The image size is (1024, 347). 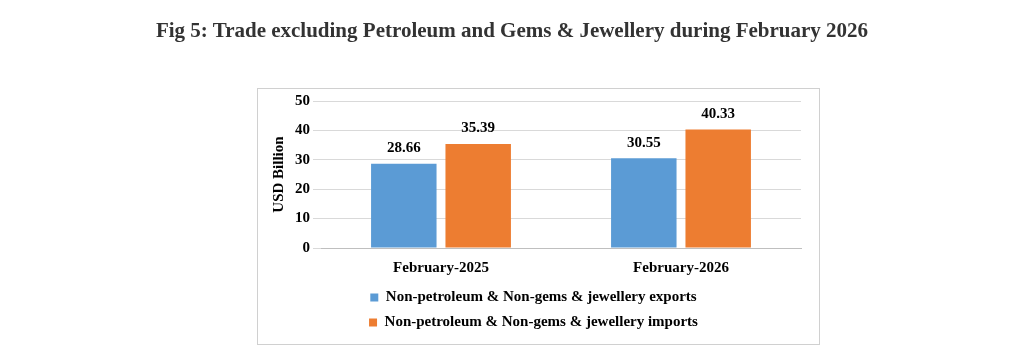 I want to click on data-label: 35.39, so click(x=478, y=127).